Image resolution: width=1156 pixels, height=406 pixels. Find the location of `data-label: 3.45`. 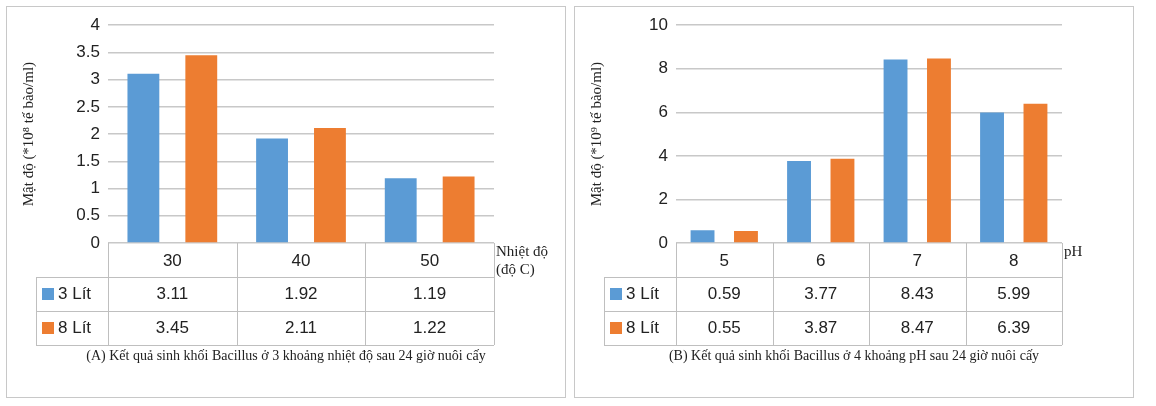

data-label: 3.45 is located at coordinates (172, 327).